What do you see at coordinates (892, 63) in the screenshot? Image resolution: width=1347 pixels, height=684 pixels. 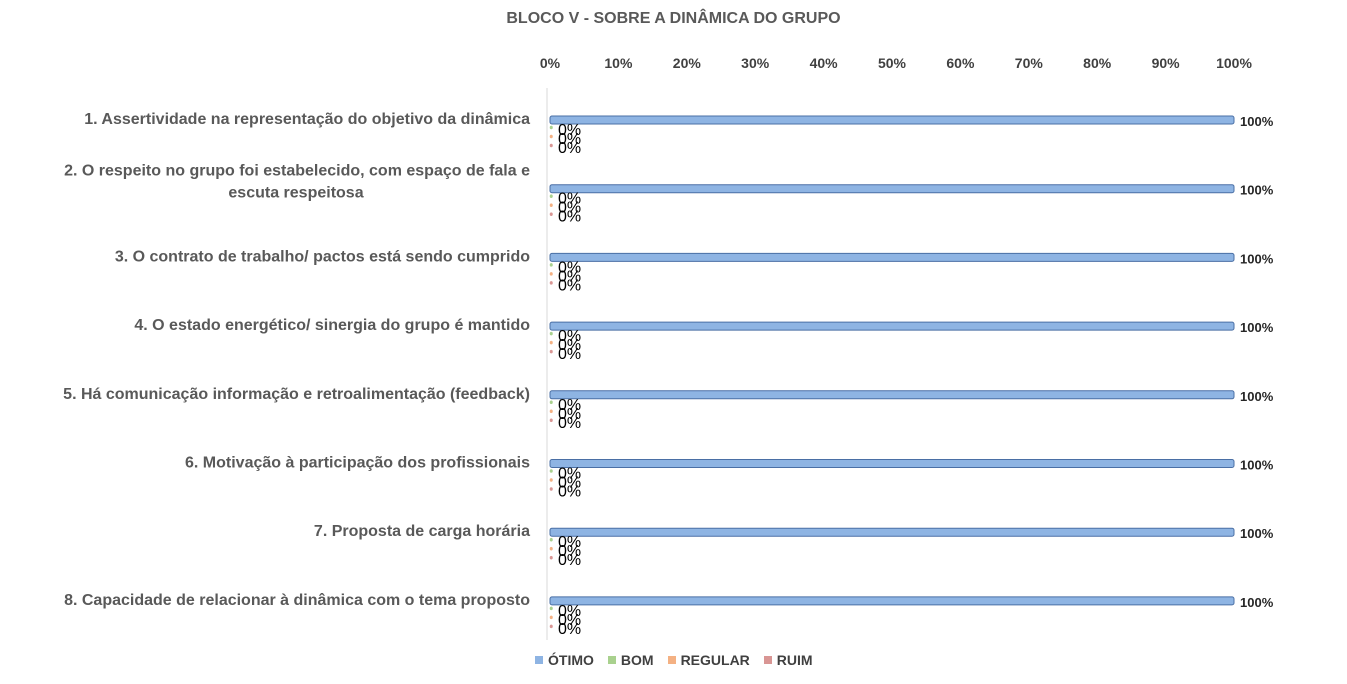 I see `x-tick-label: 50%` at bounding box center [892, 63].